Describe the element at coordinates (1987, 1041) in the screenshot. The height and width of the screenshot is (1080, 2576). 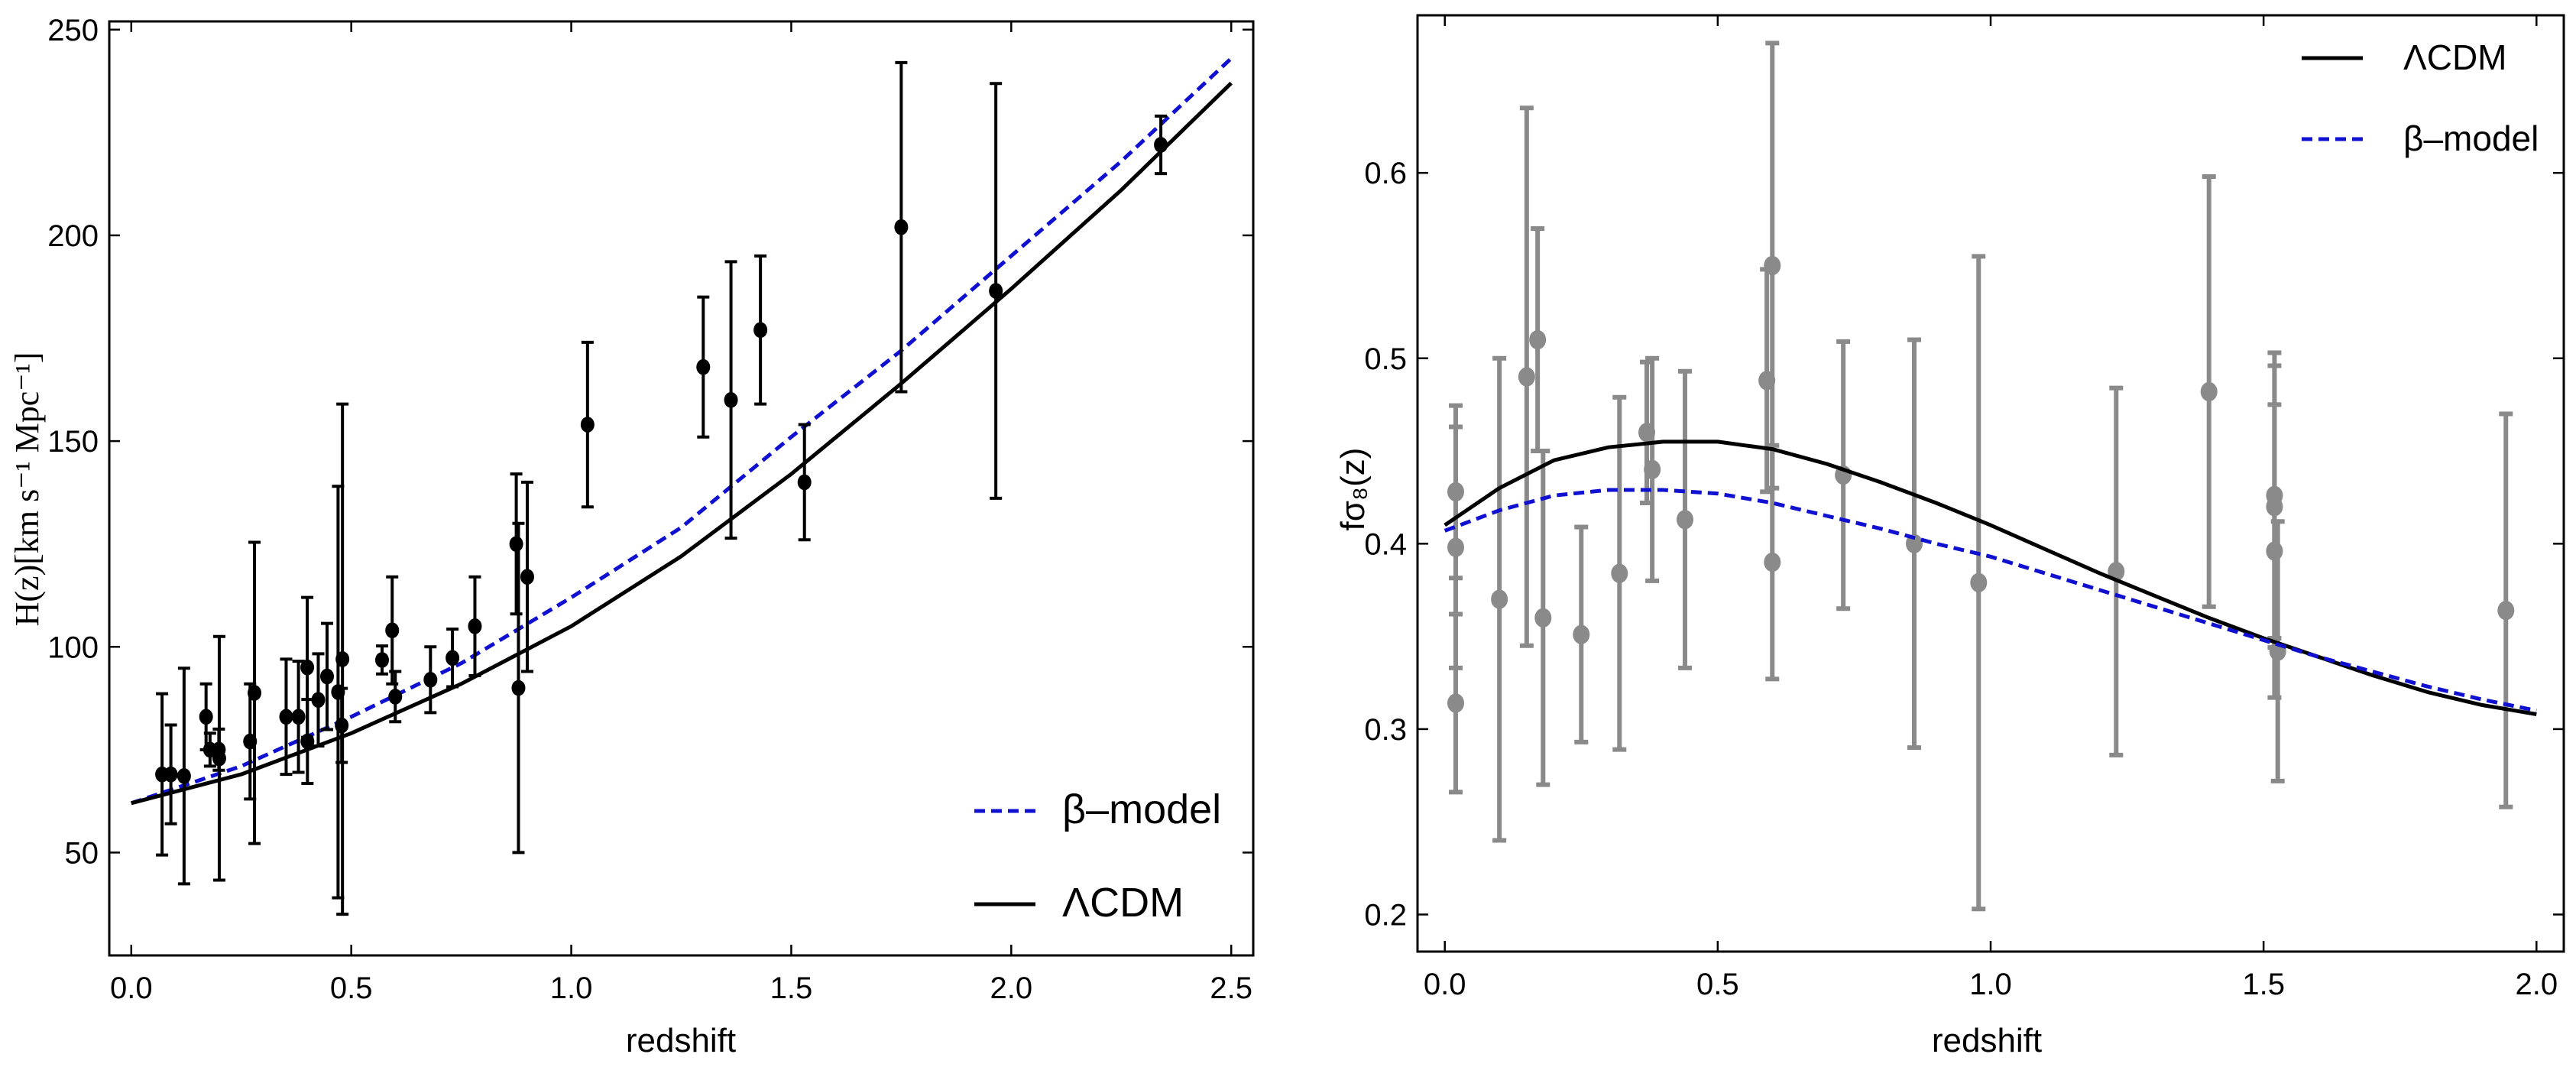
I see `fsigma8-x-axis-label: redshift` at that location.